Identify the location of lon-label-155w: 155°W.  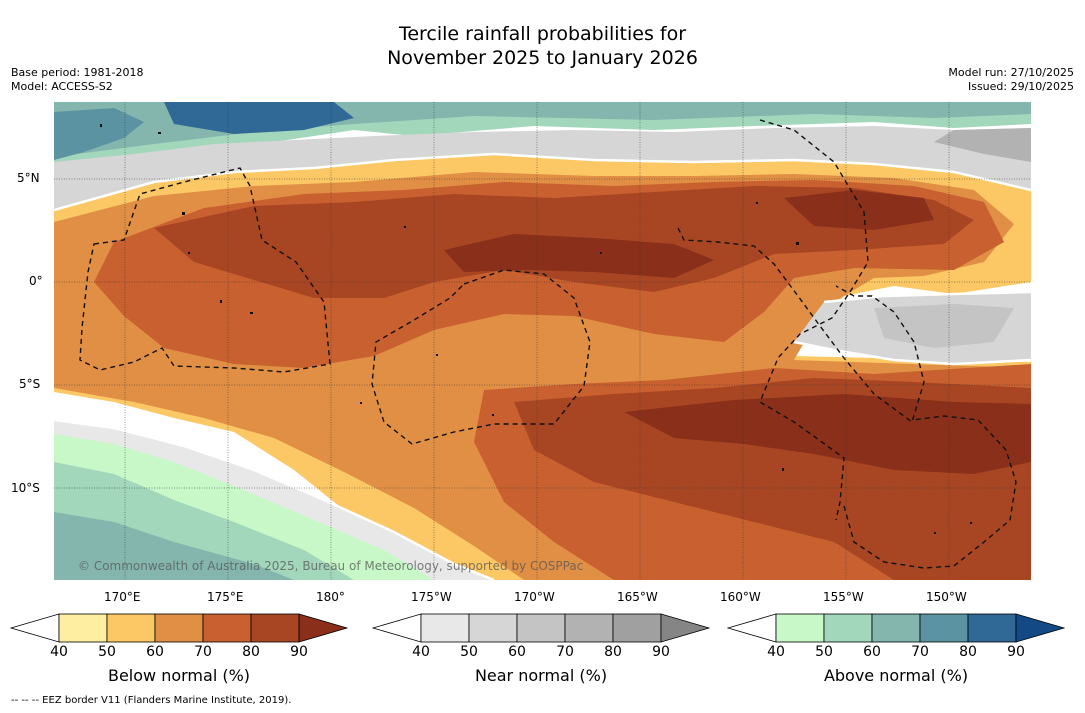
(843, 597).